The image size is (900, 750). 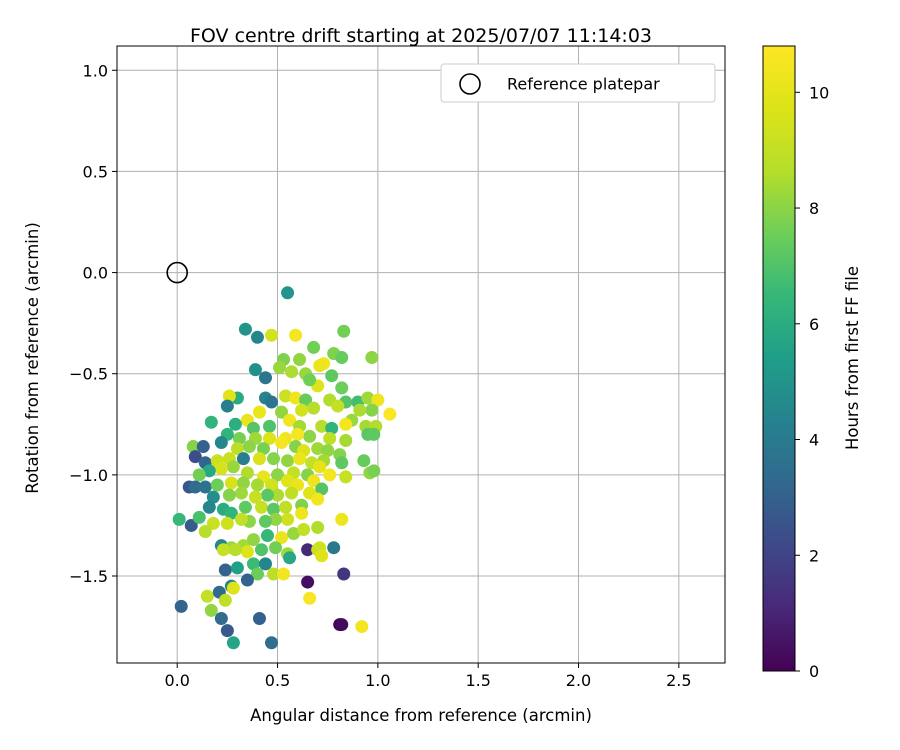 I want to click on colorbar-tick-label: 8, so click(x=814, y=208).